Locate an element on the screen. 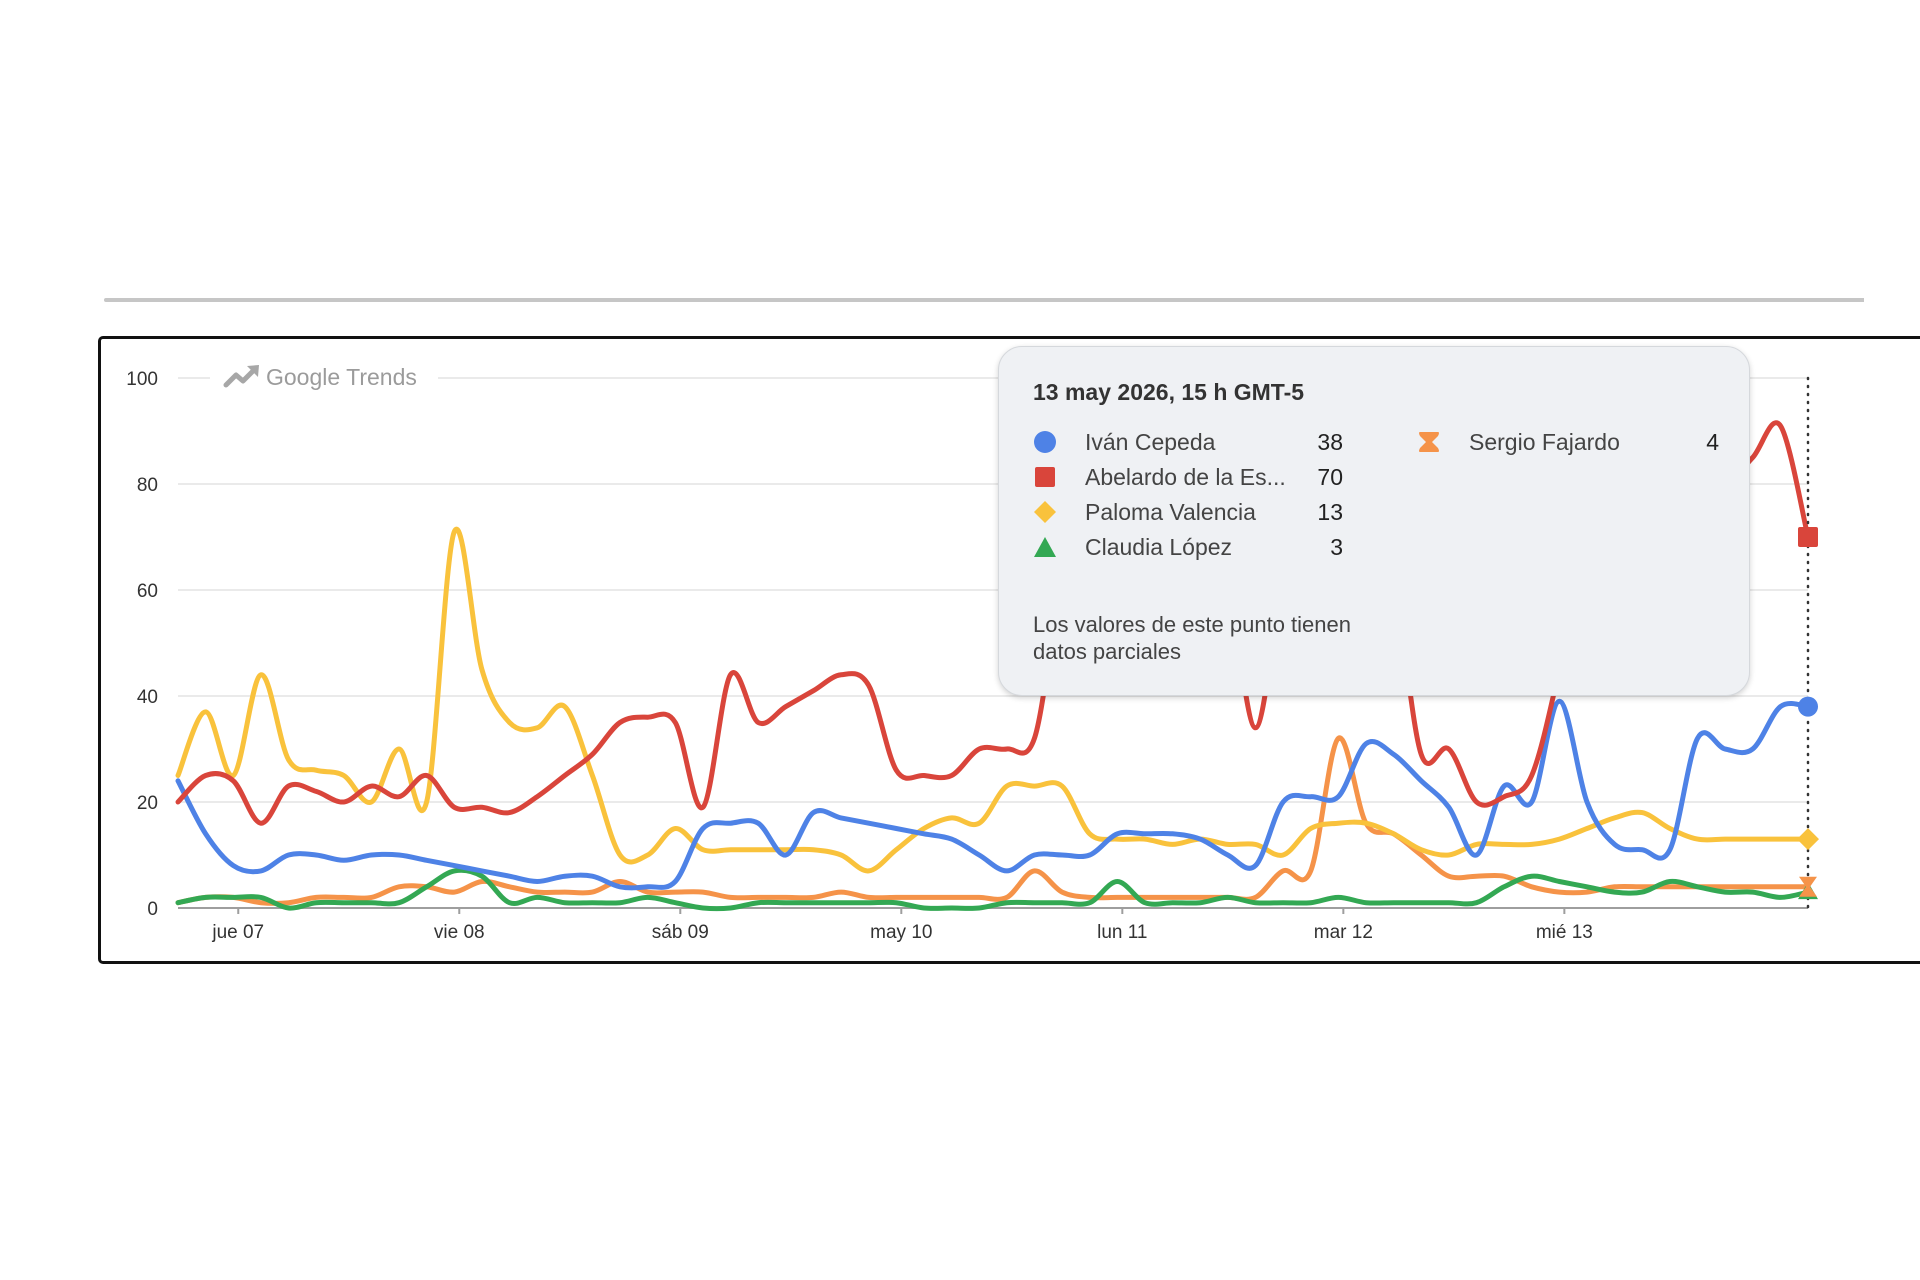 This screenshot has height=1280, width=1920. tooltip-row-paloma-valencia: Paloma Valencia 13 is located at coordinates (1188, 512).